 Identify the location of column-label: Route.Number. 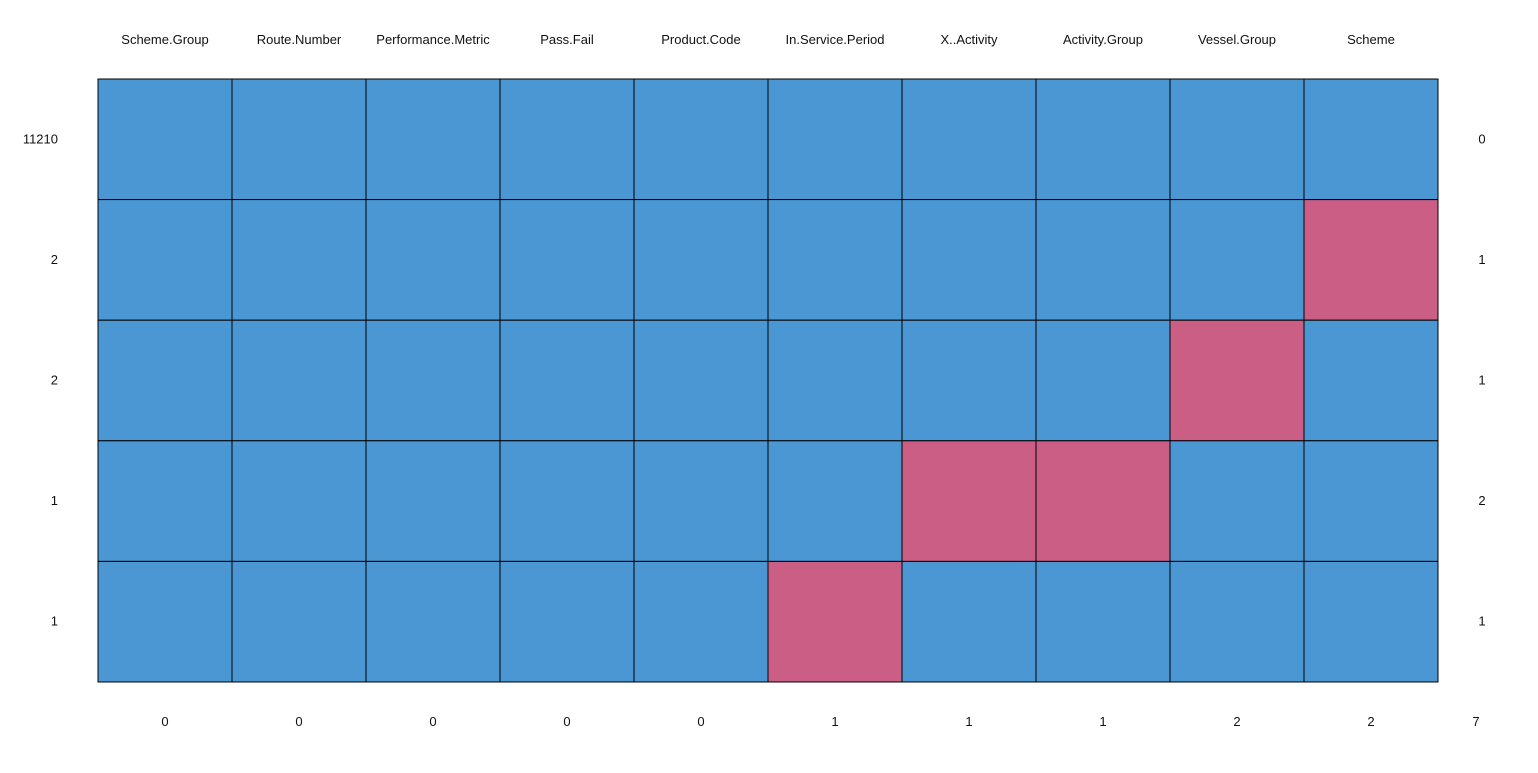
(299, 39).